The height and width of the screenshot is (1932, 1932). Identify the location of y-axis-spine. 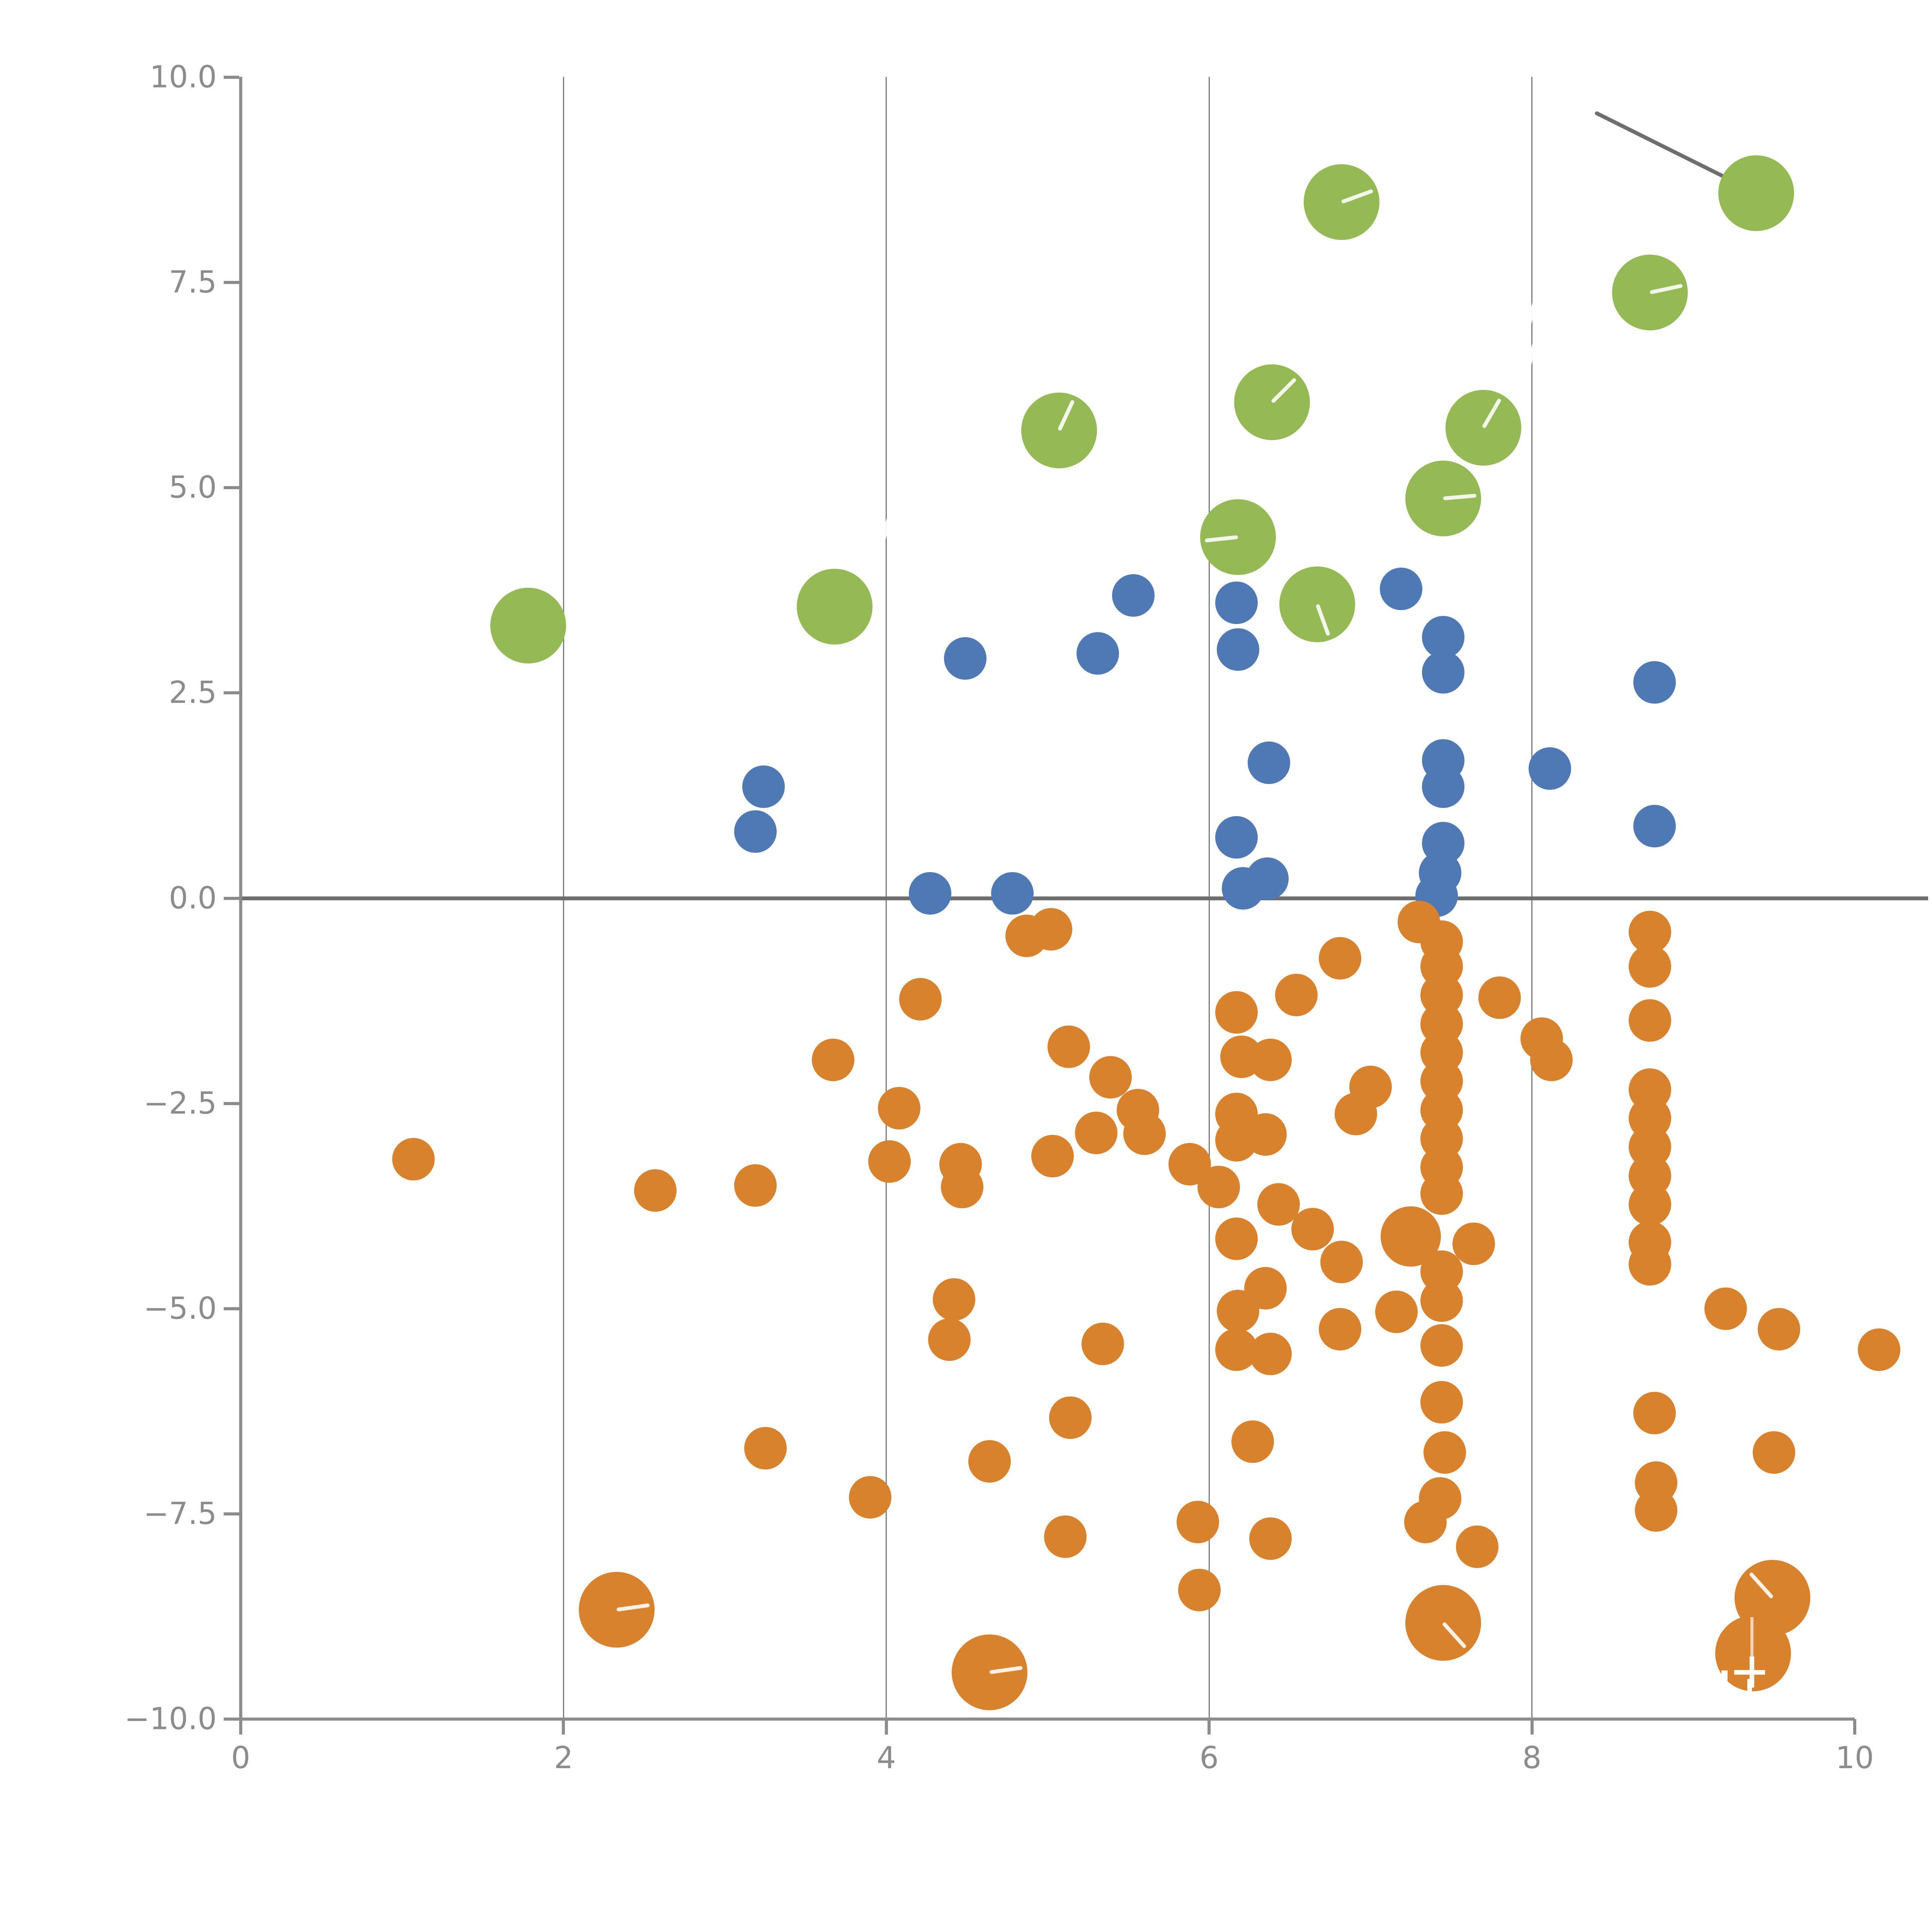
(241, 898).